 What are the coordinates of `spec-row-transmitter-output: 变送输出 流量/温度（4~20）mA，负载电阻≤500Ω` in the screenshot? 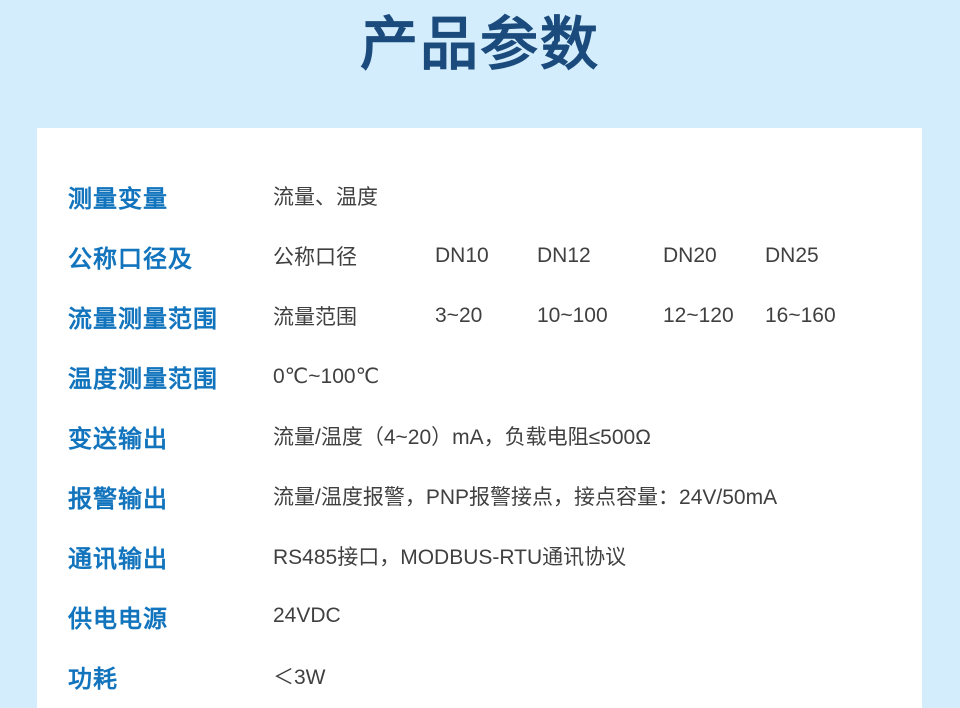 It's located at (495, 436).